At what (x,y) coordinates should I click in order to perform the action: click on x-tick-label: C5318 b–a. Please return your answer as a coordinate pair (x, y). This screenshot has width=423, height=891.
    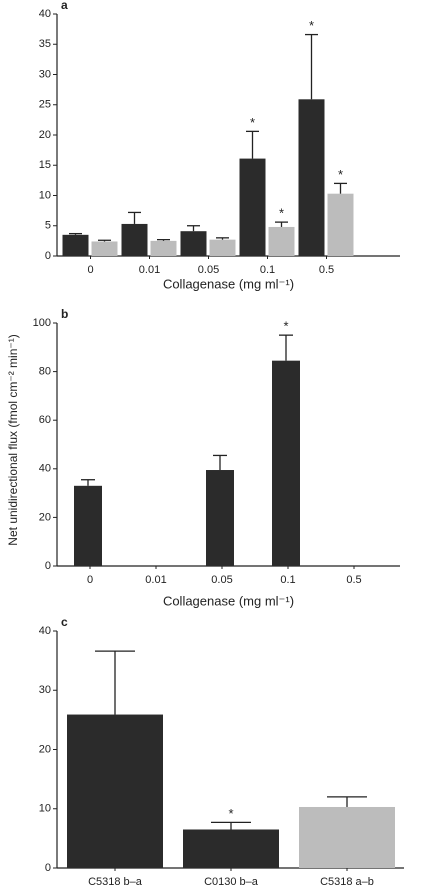
    Looking at the image, I should click on (115, 882).